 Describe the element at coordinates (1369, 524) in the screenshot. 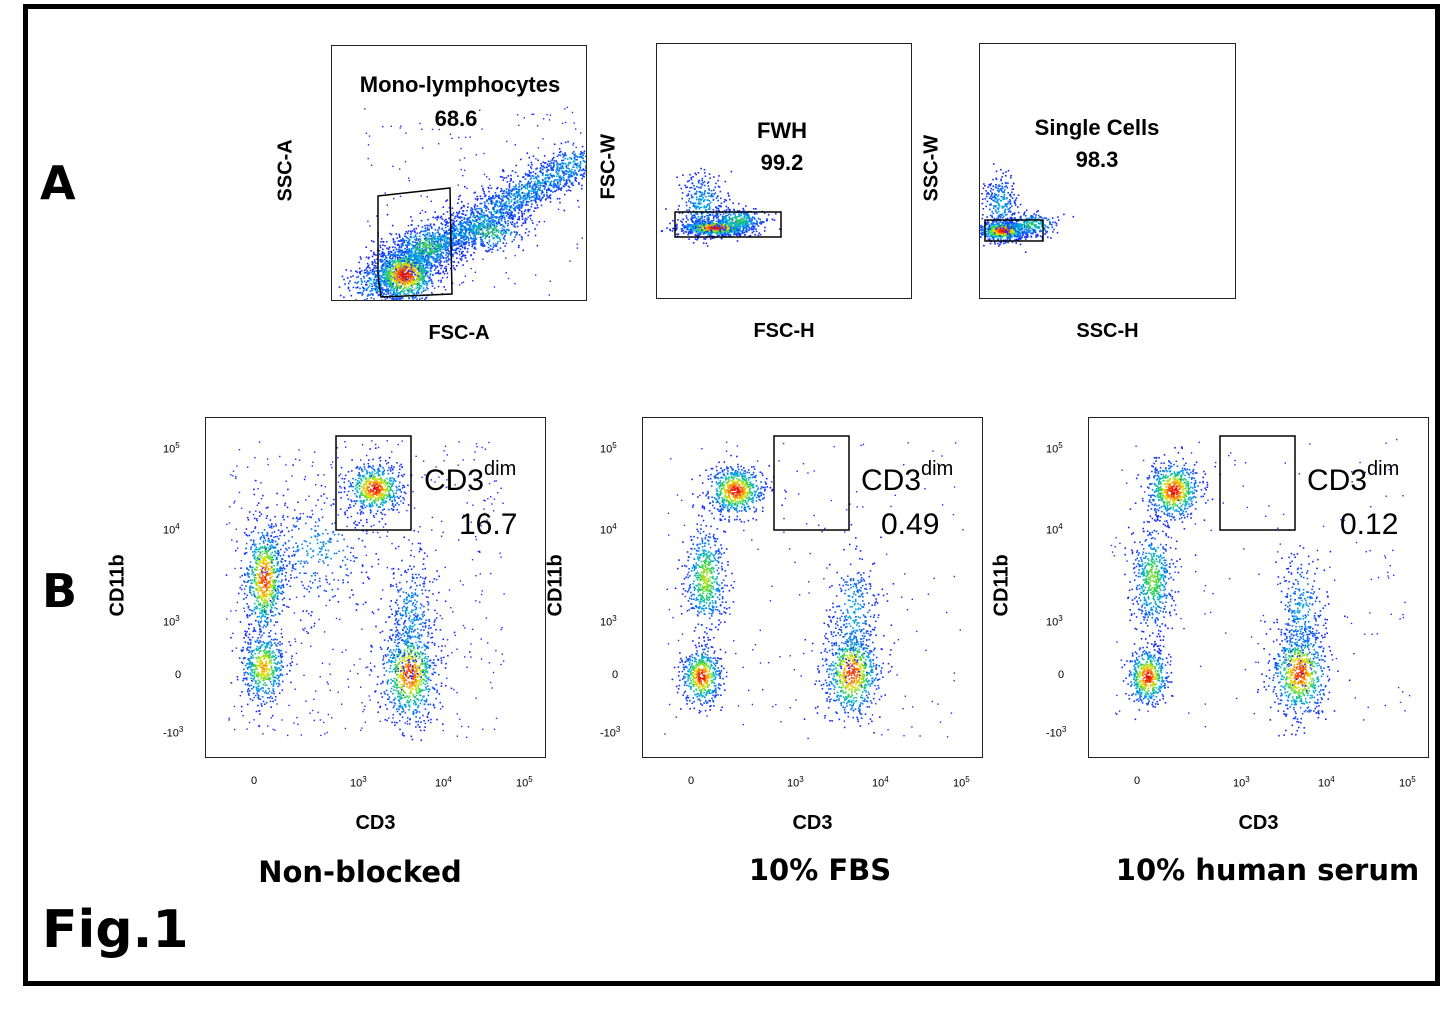

I see `gate-value-b3: 0.12` at that location.